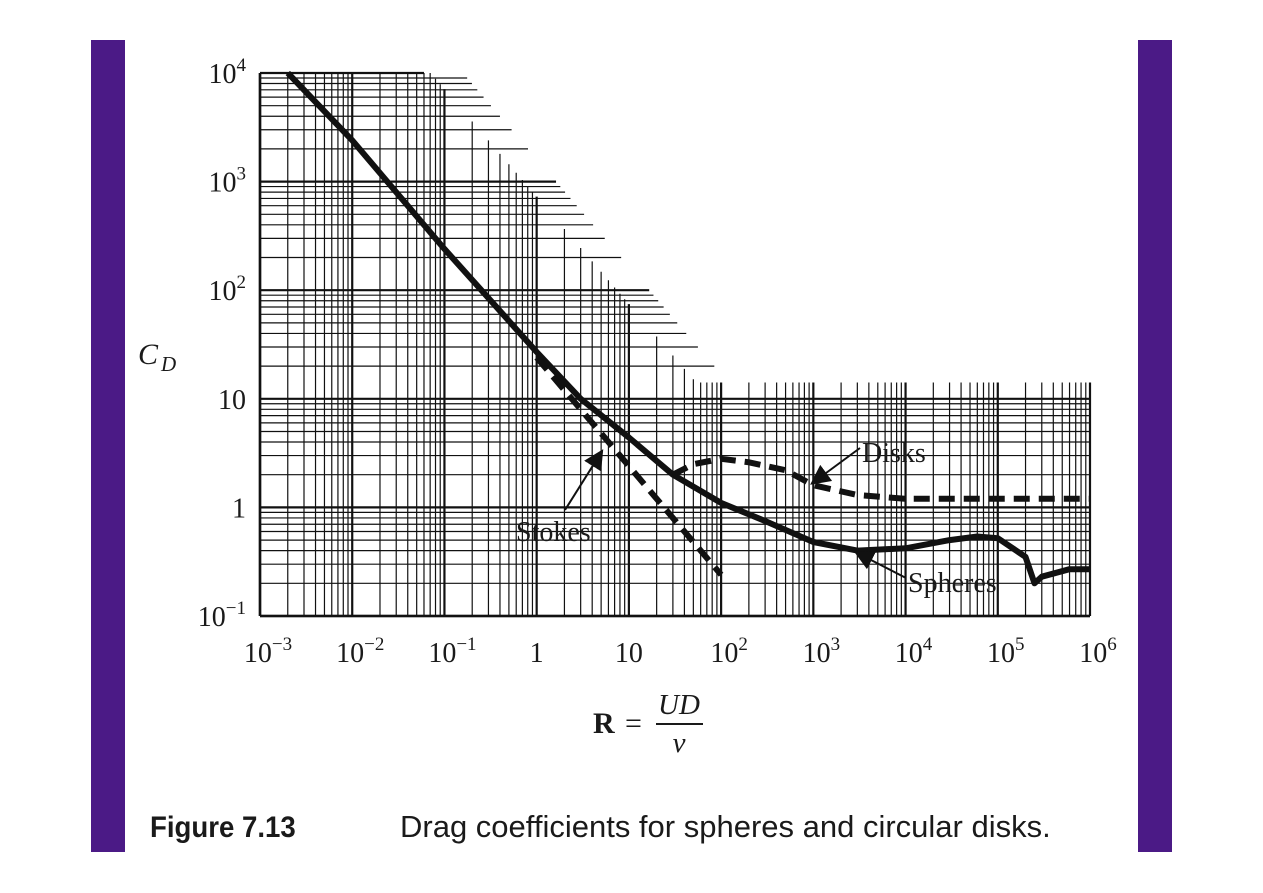 Image resolution: width=1263 pixels, height=893 pixels. What do you see at coordinates (537, 653) in the screenshot?
I see `x-tick-label: 1` at bounding box center [537, 653].